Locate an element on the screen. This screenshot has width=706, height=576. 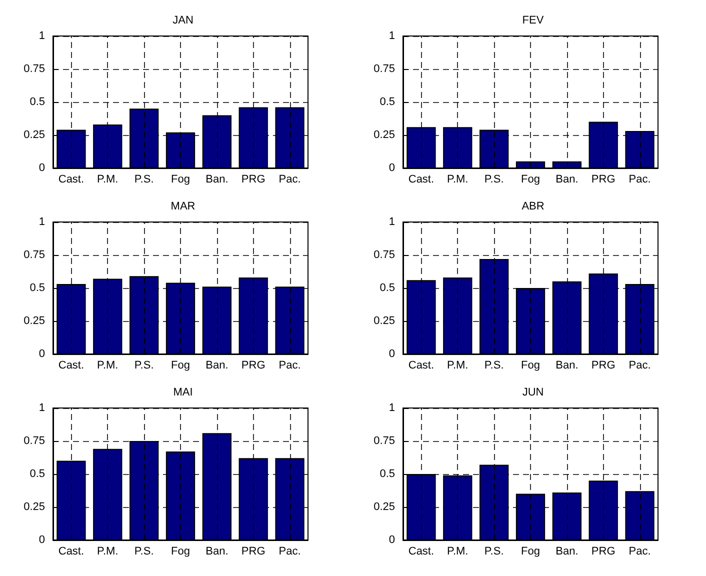
chart-title: MAR is located at coordinates (183, 206).